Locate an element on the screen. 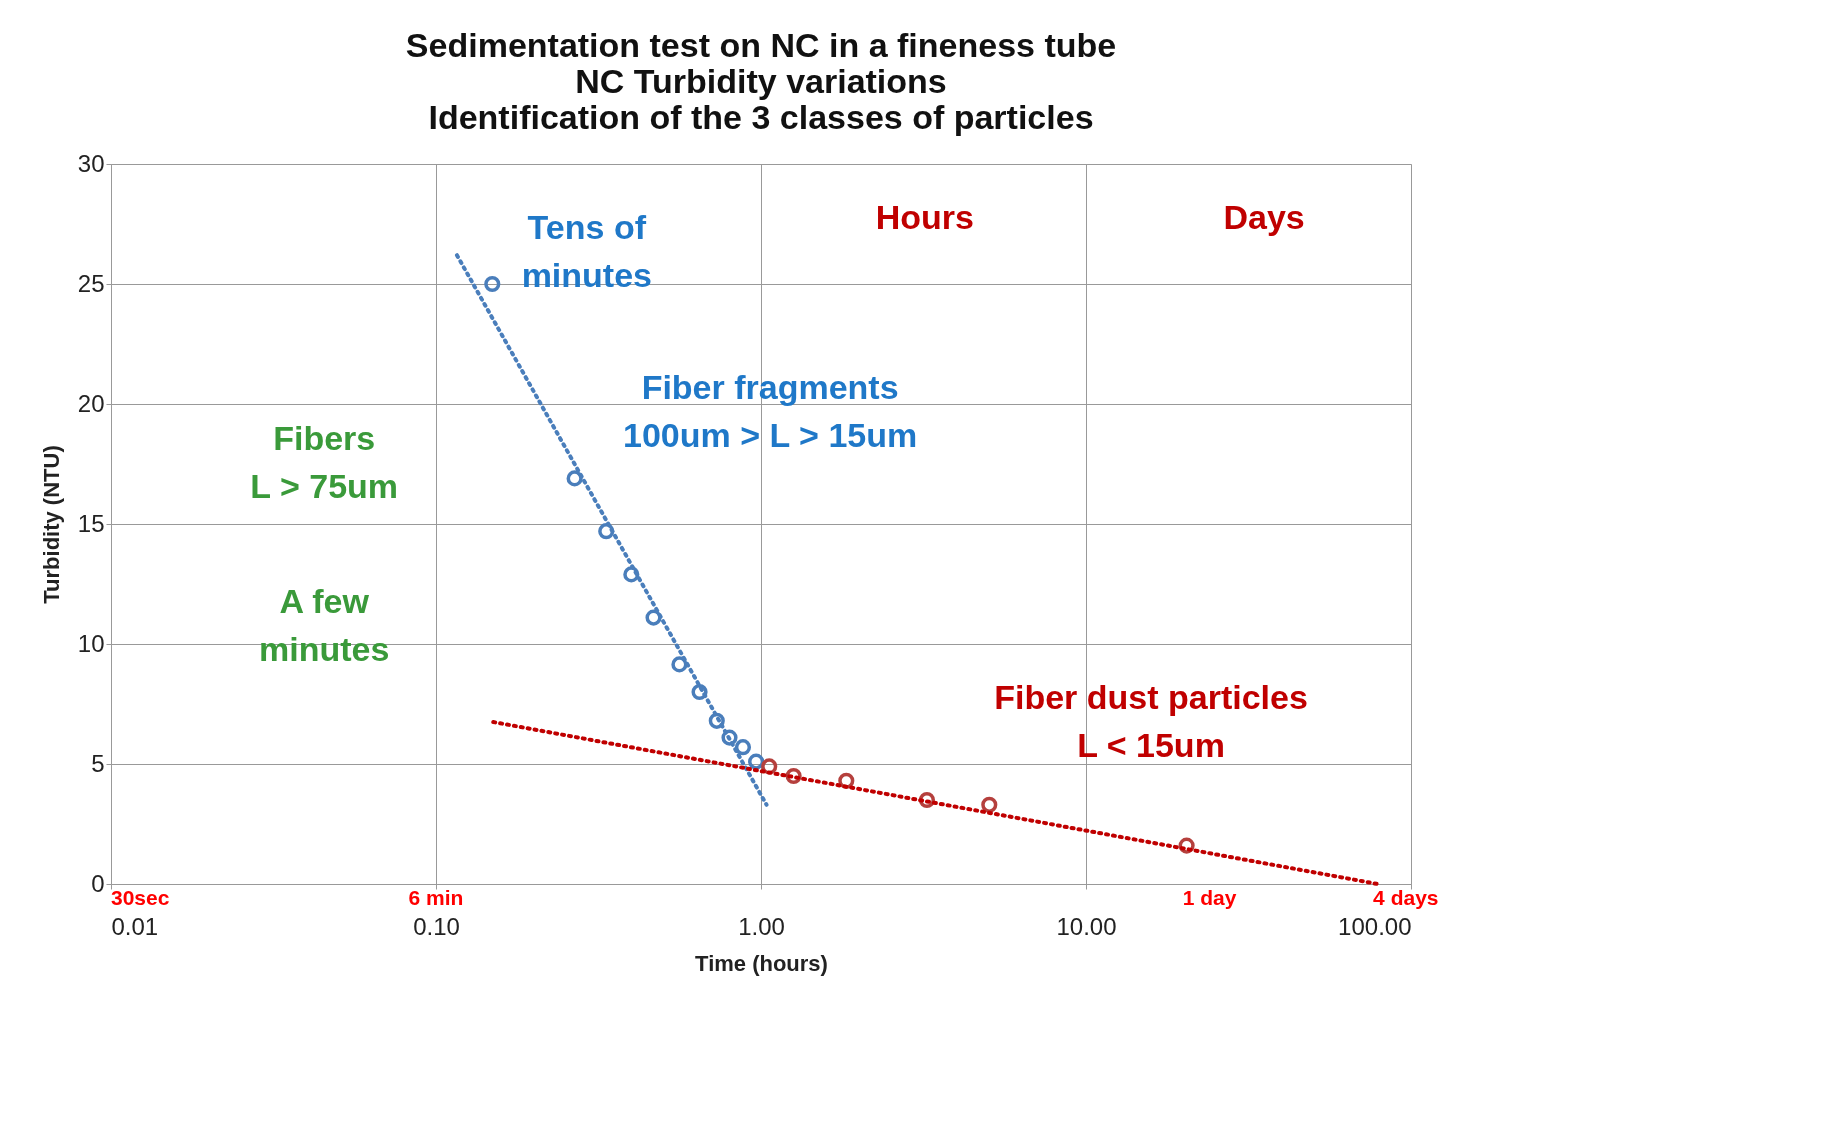 This screenshot has width=1842, height=1133. x-tick-label: 10.00 is located at coordinates (1086, 926).